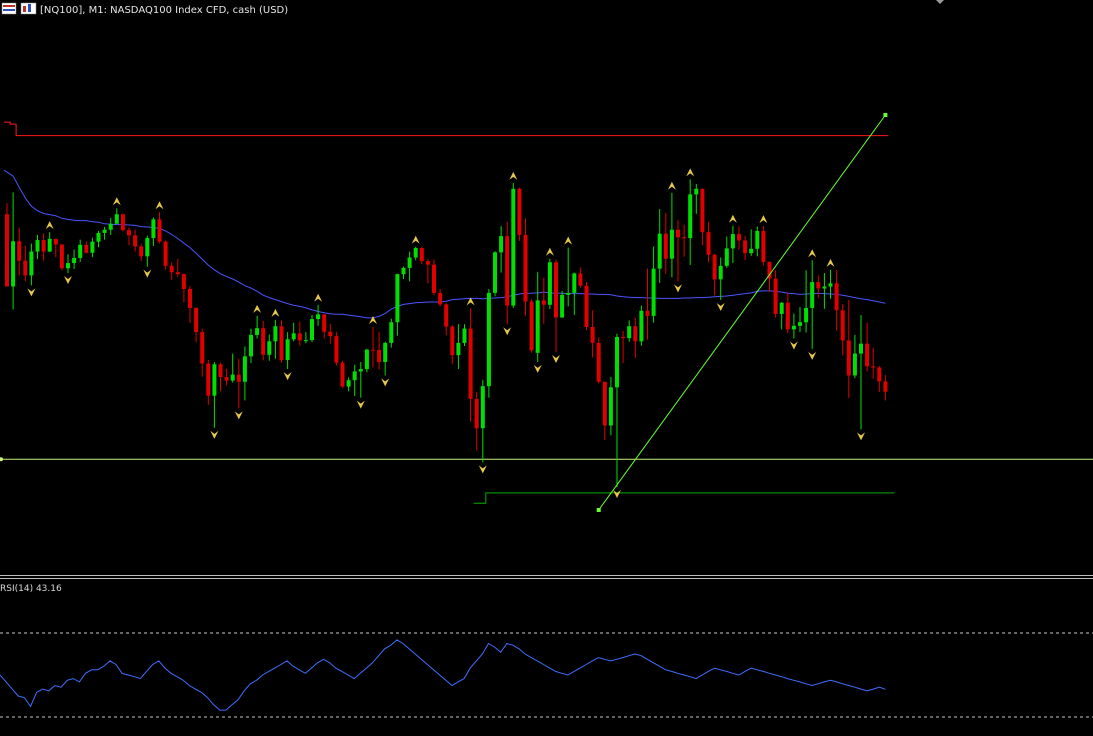 The image size is (1093, 736). Describe the element at coordinates (940, 2) in the screenshot. I see `scroll-marker-icon` at that location.